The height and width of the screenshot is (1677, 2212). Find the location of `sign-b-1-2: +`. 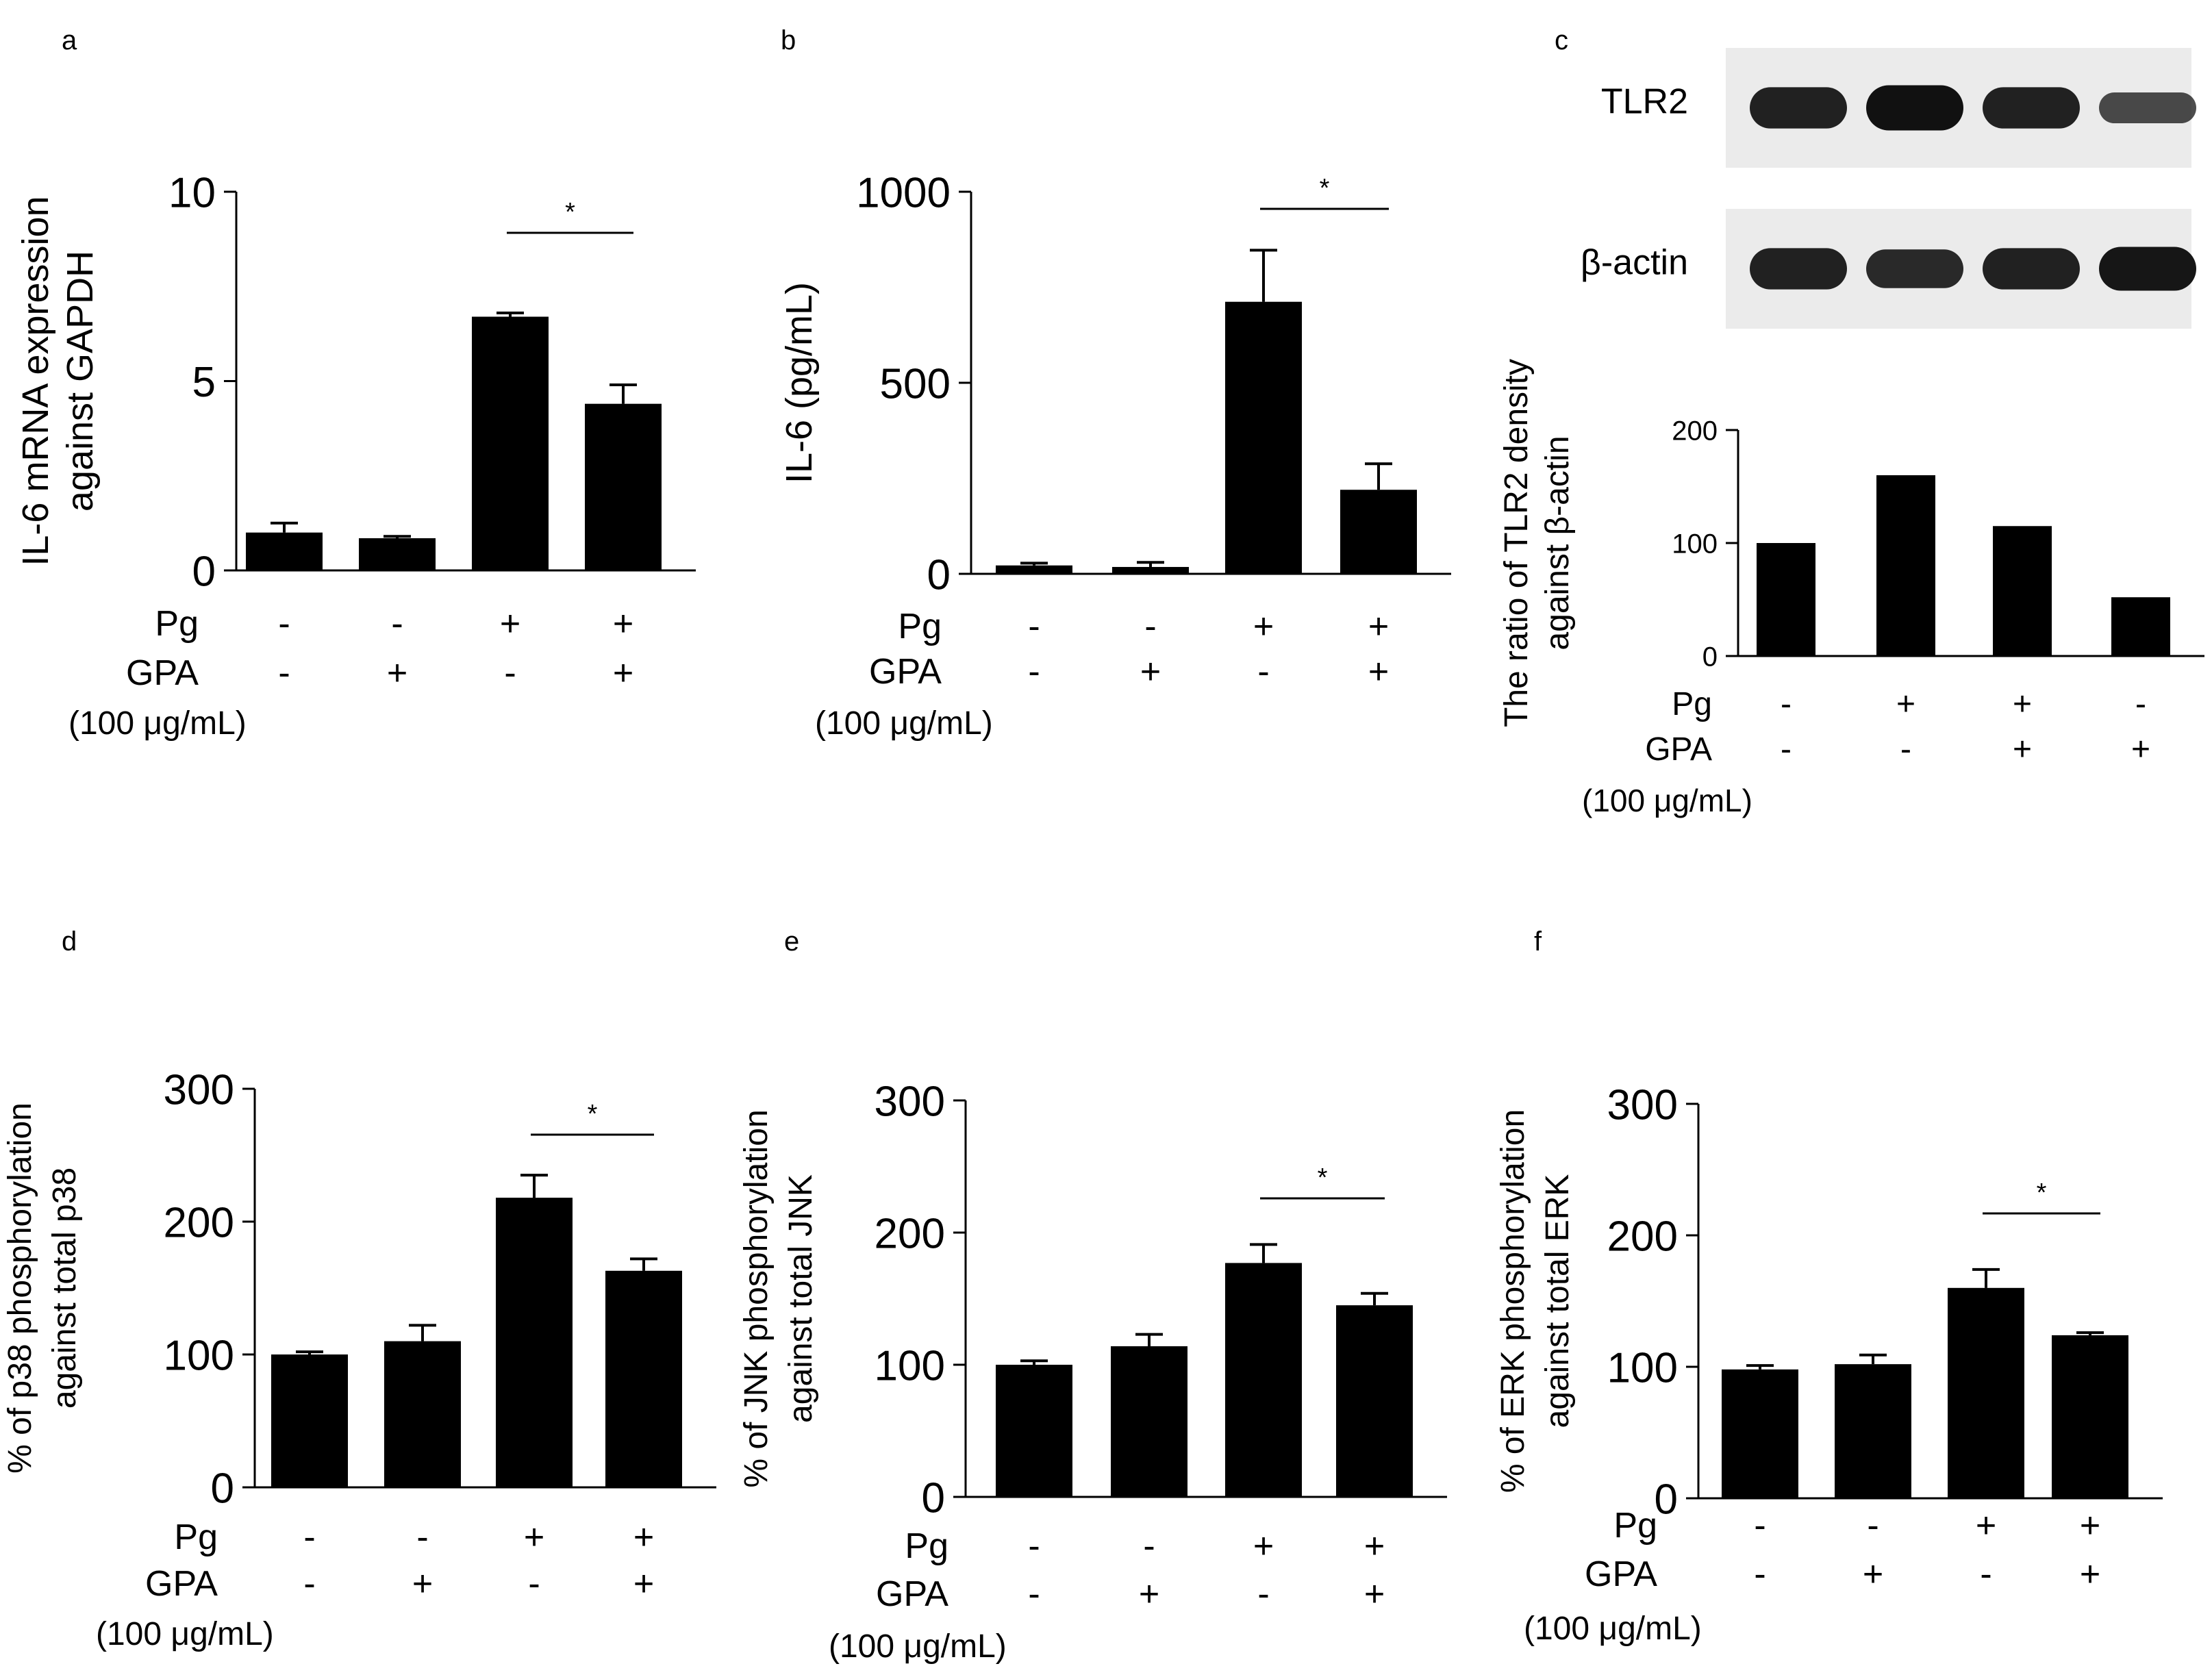

sign-b-1-2: + is located at coordinates (1150, 672).